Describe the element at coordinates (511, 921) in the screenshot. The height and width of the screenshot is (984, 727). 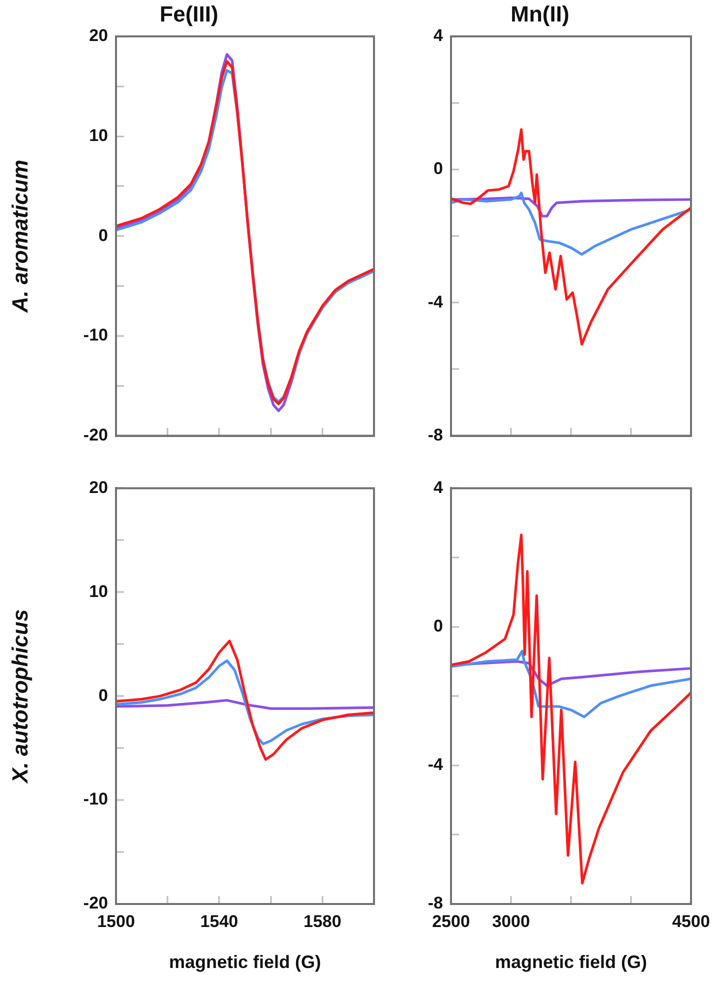
I see `x-tick-label: 3000` at that location.